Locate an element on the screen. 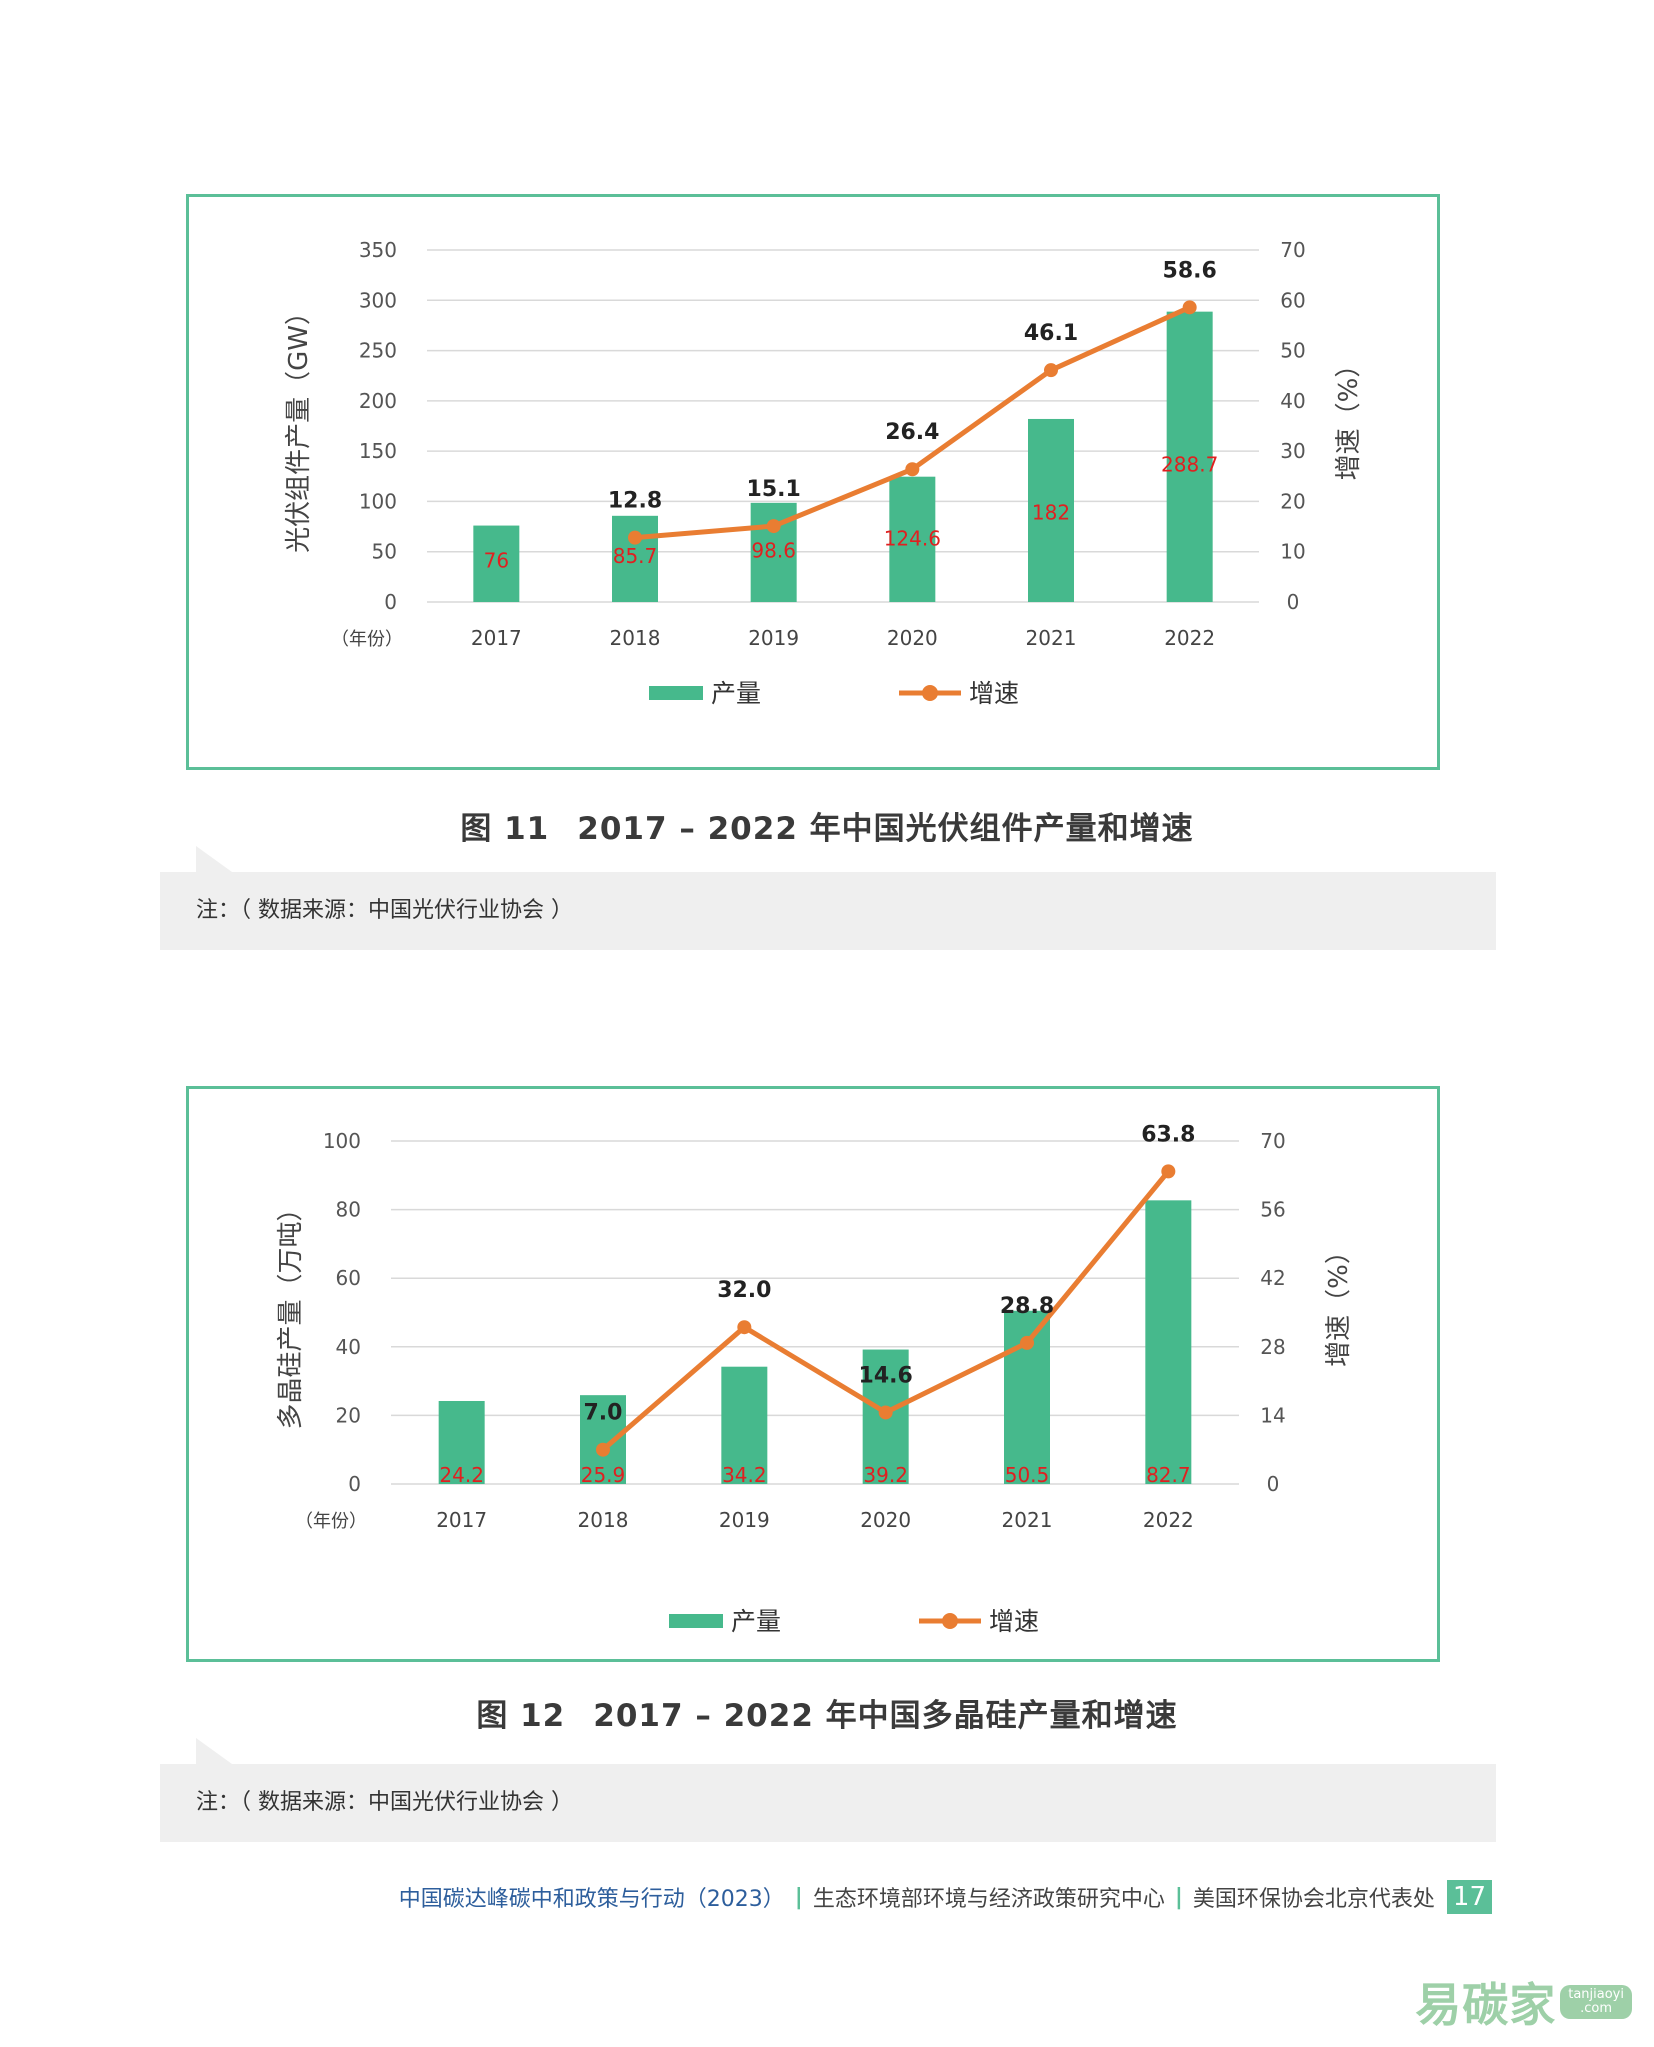  y2-tick-label: 42 is located at coordinates (1272, 1278).